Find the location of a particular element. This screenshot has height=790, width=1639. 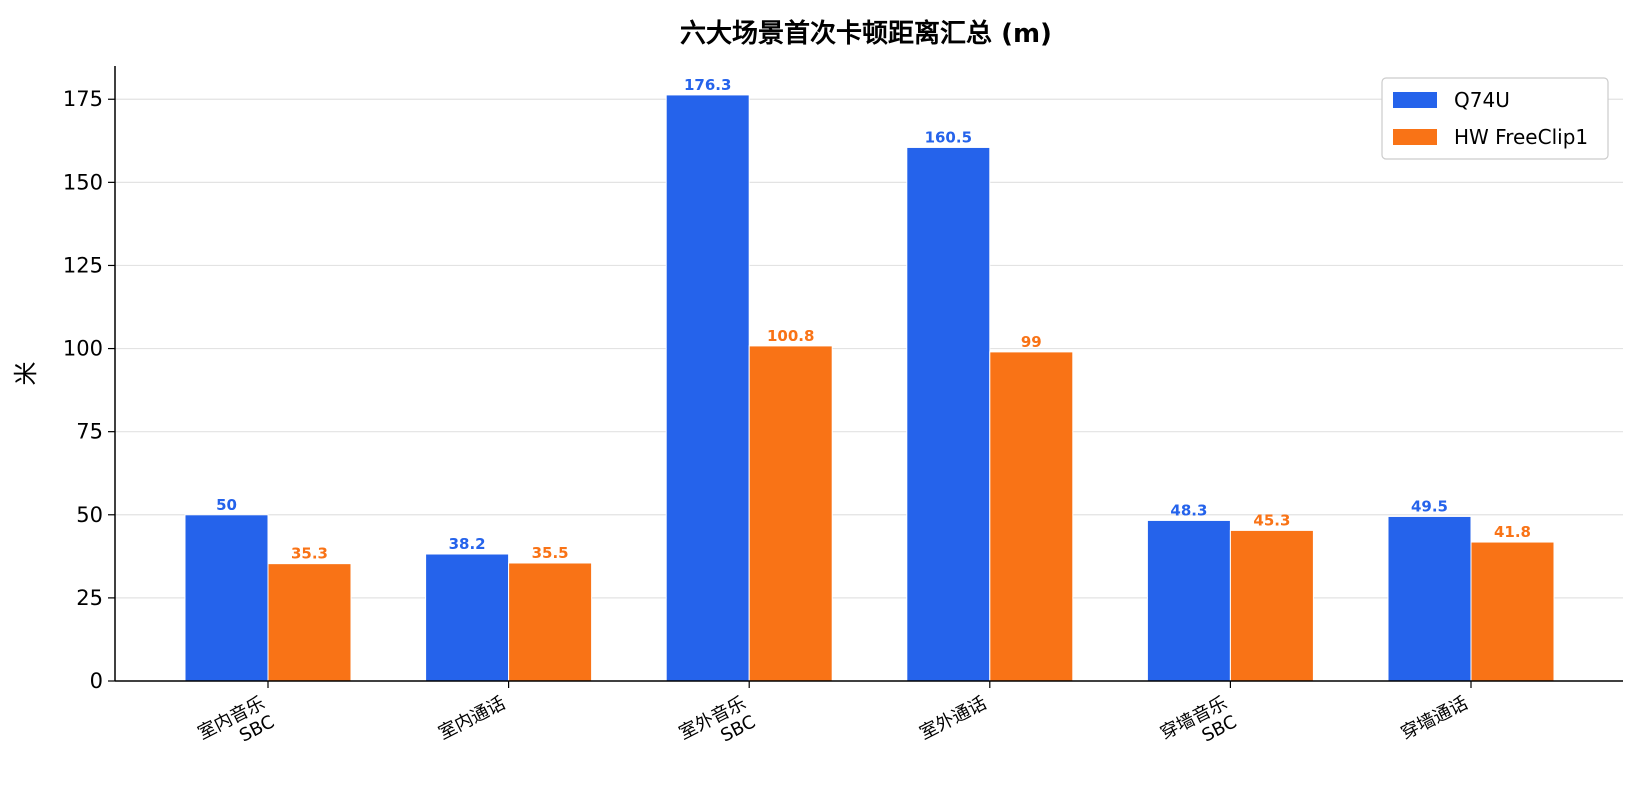

y-tick-label: 125 is located at coordinates (83, 265).